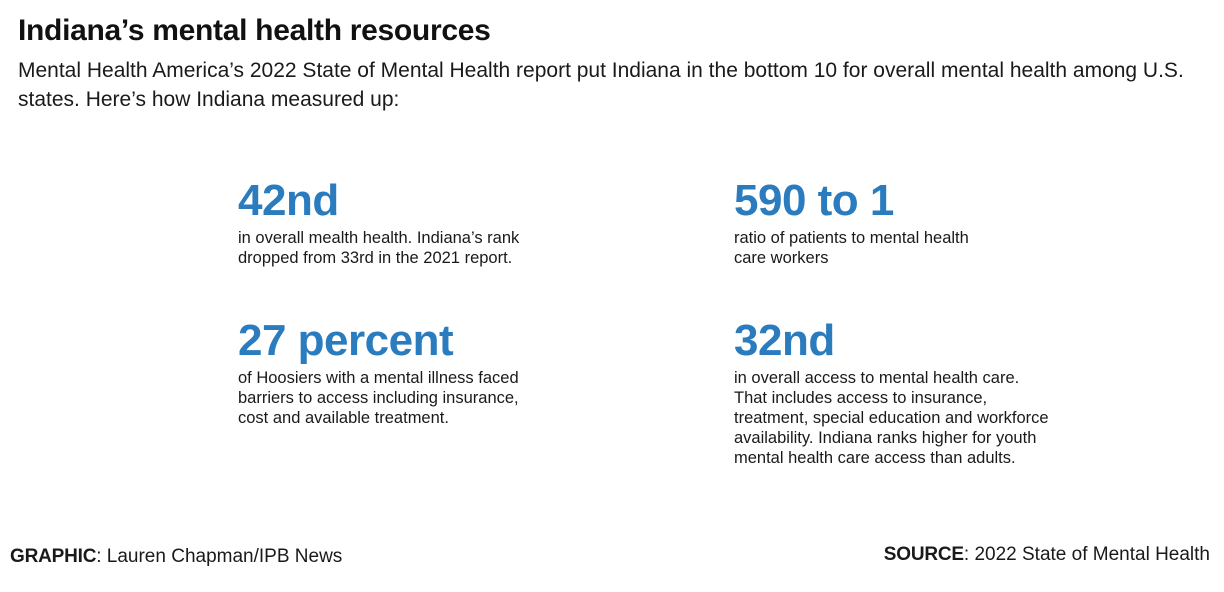 Image resolution: width=1224 pixels, height=592 pixels. I want to click on page-title: Indiana’s mental health resources, so click(254, 30).